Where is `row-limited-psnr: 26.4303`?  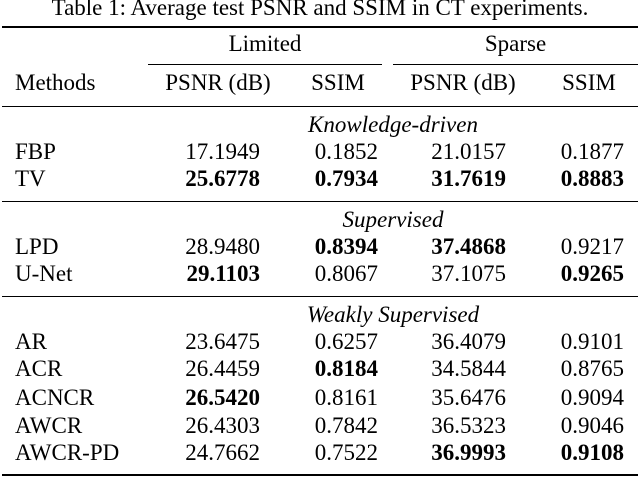
row-limited-psnr: 26.4303 is located at coordinates (222, 425).